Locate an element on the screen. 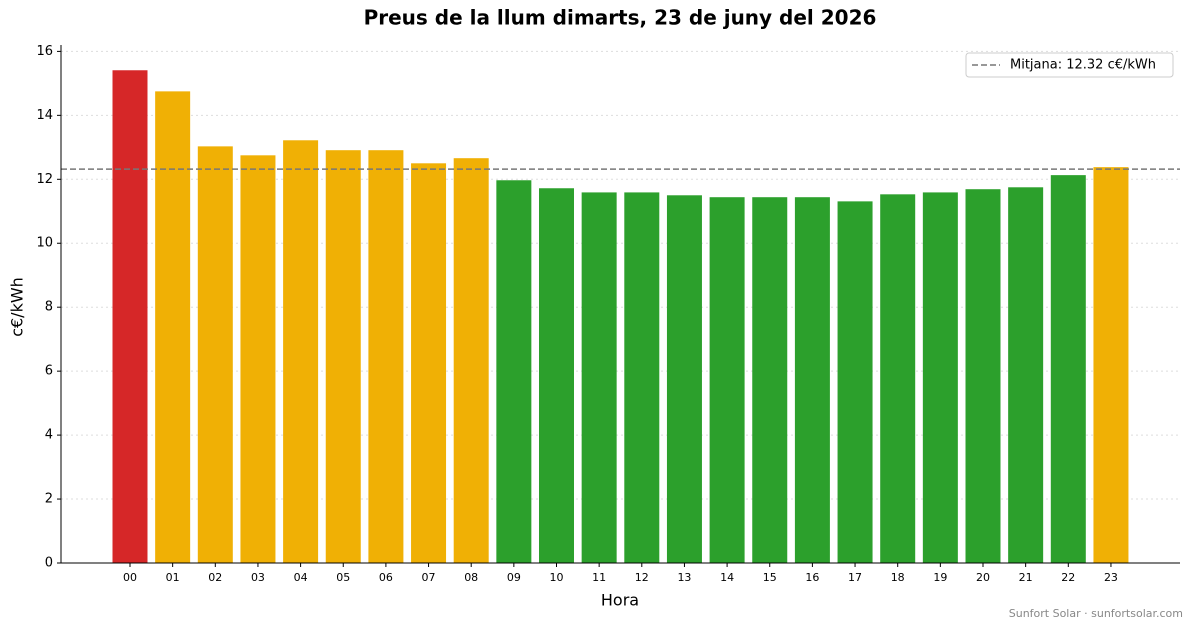 The height and width of the screenshot is (628, 1193). legend-box is located at coordinates (1069, 65).